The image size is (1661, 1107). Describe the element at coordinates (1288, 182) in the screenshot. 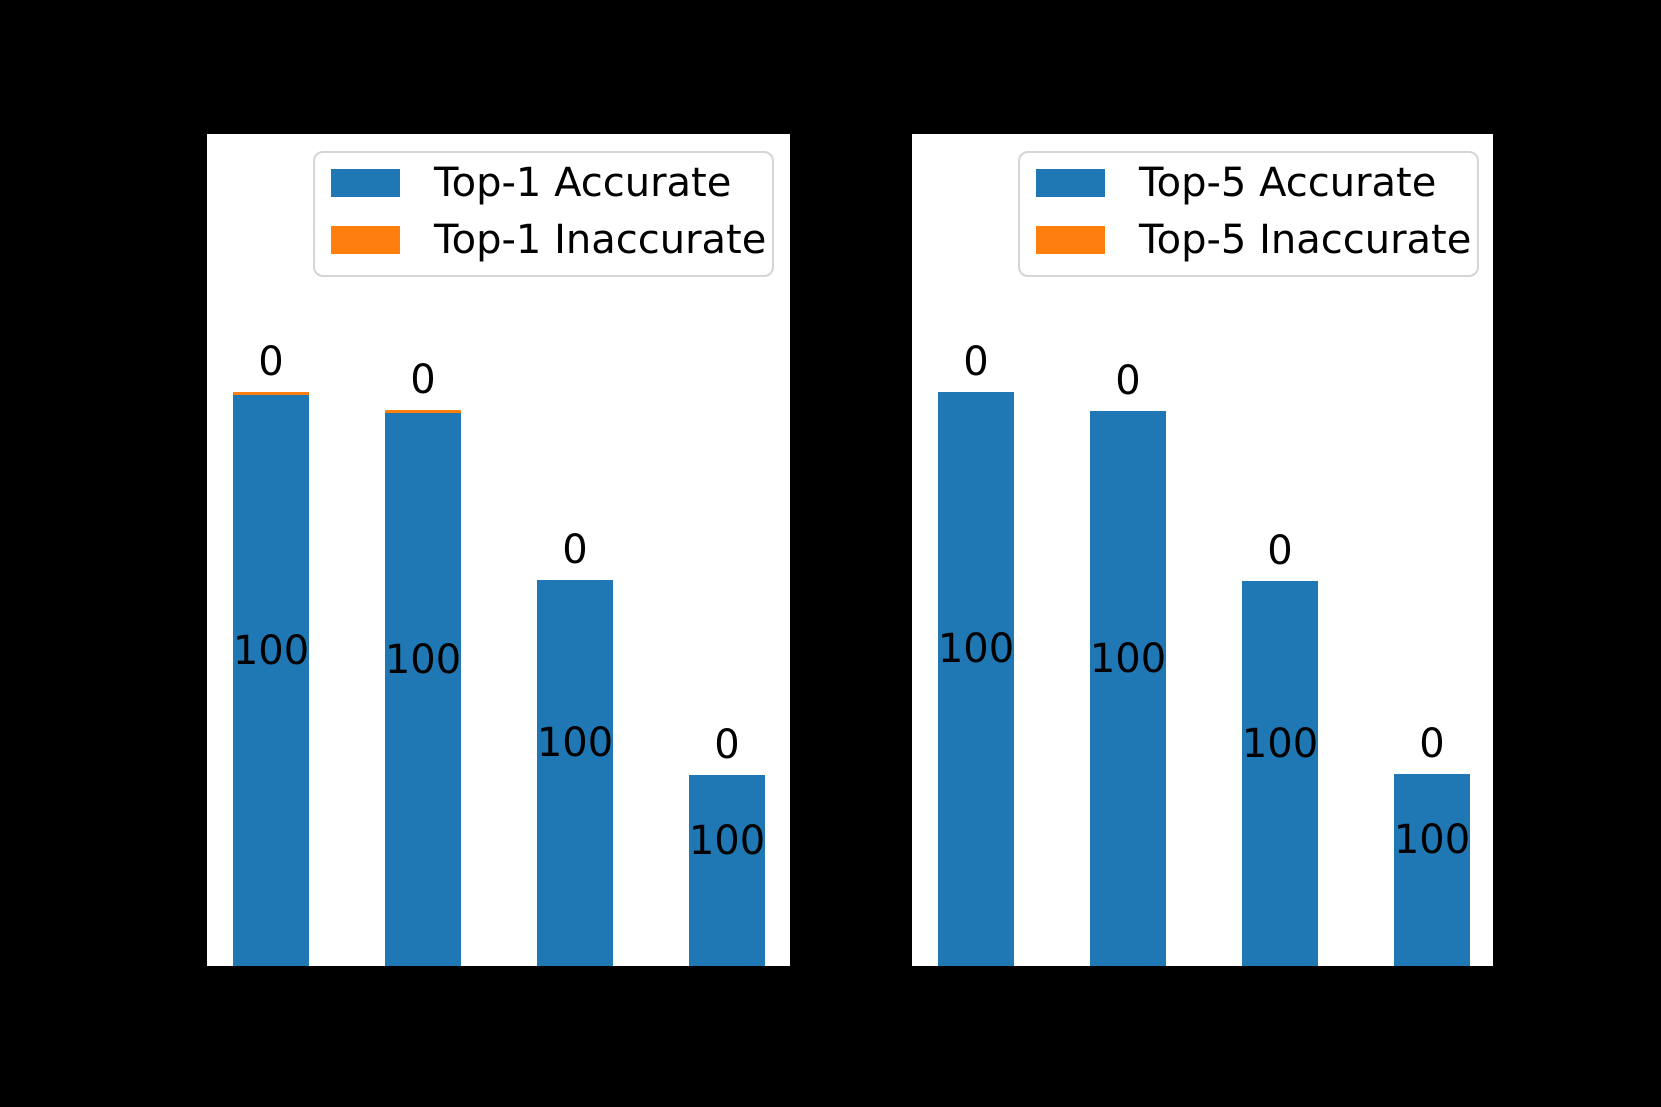

I see `legend-label-accurate: Top-5 Accurate` at that location.